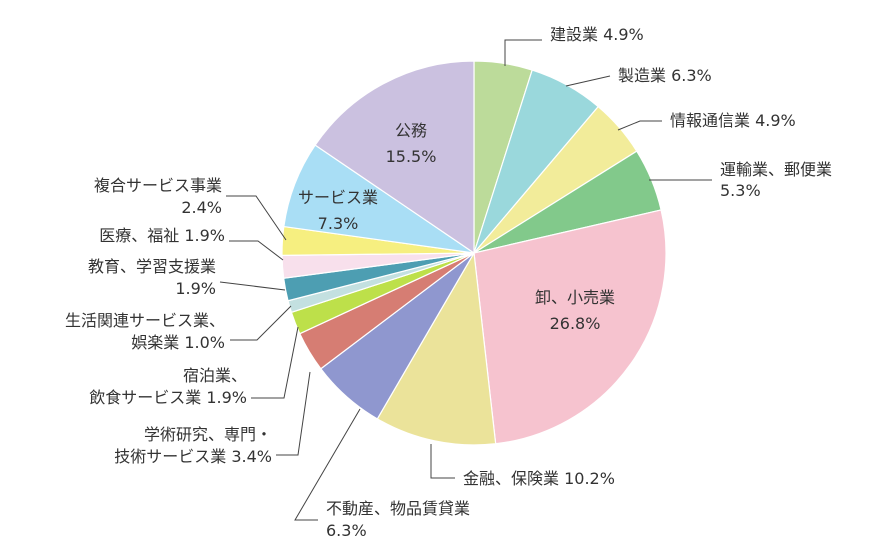  What do you see at coordinates (575, 297) in the screenshot?
I see `slice-5-label-line: 卸、小売業` at bounding box center [575, 297].